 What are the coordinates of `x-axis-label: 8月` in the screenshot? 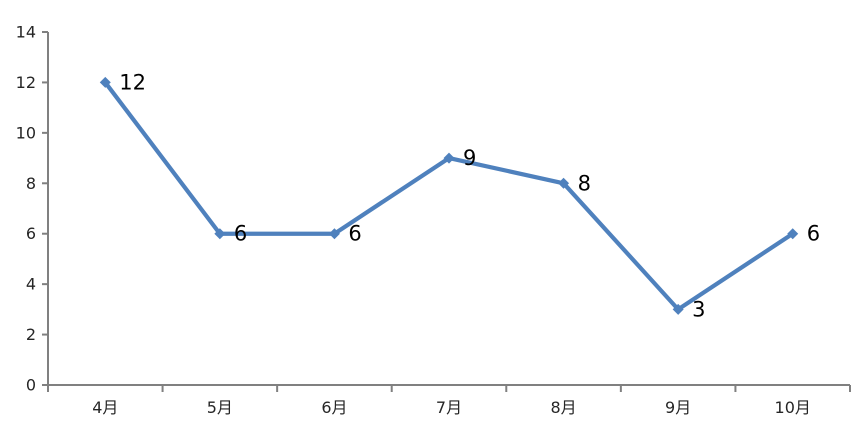 It's located at (563, 407).